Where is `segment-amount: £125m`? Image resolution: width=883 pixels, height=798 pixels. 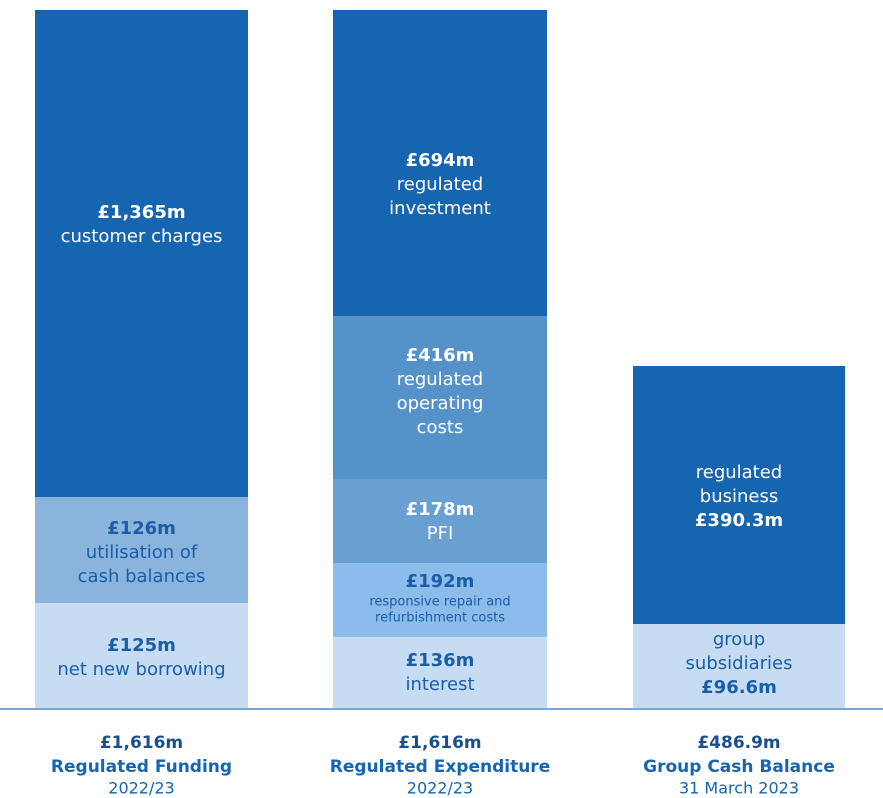
segment-amount: £125m is located at coordinates (141, 645).